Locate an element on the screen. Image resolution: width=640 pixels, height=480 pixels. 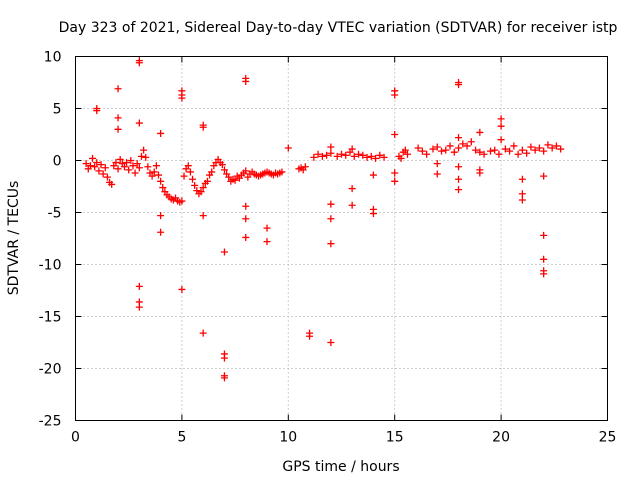
x-tick-label: 5 is located at coordinates (181, 438).